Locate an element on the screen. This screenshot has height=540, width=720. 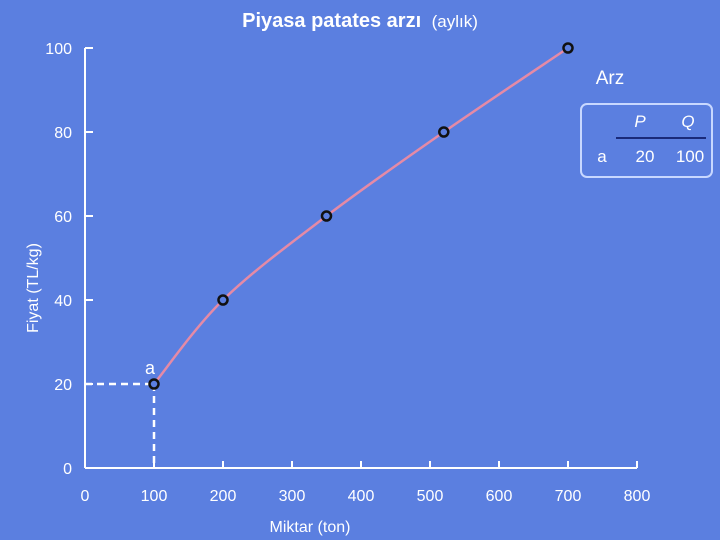
chart-title-main: Piyasa patates arzı is located at coordinates (331, 21).